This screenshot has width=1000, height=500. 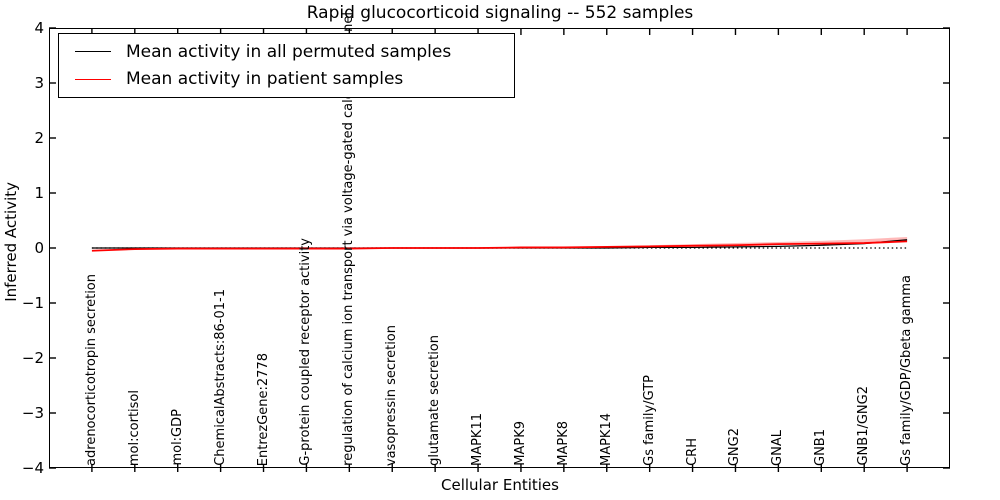 What do you see at coordinates (32, 468) in the screenshot?
I see `y-tick-label: −4` at bounding box center [32, 468].